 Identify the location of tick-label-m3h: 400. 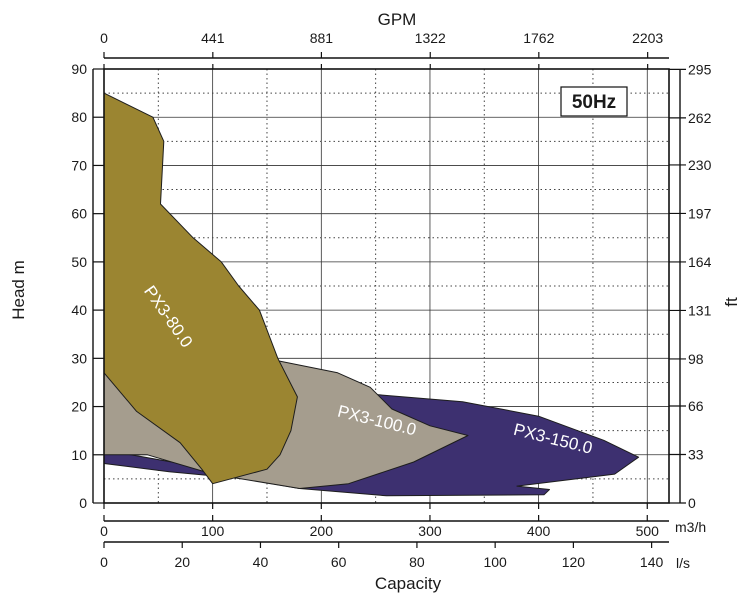
(539, 531).